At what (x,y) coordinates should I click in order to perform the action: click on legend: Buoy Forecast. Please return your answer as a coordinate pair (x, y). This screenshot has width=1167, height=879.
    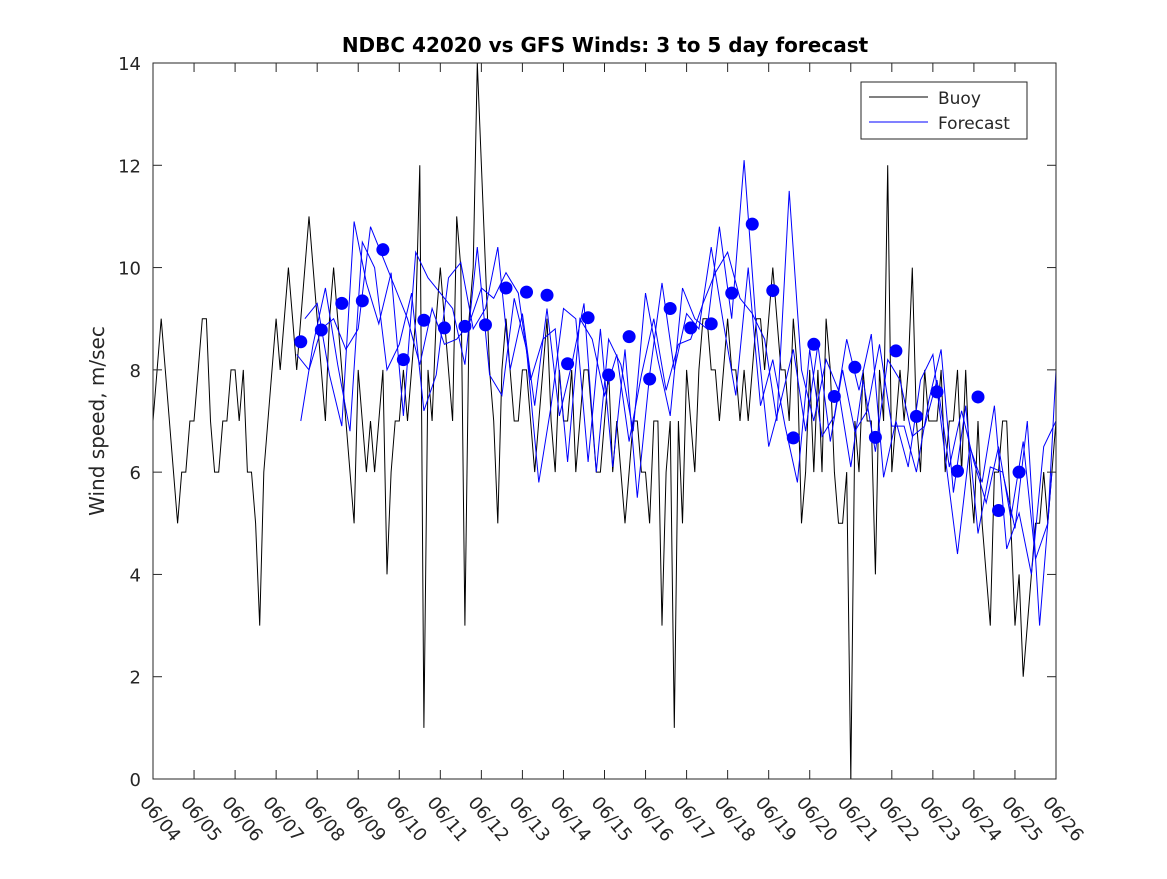
    Looking at the image, I should click on (944, 110).